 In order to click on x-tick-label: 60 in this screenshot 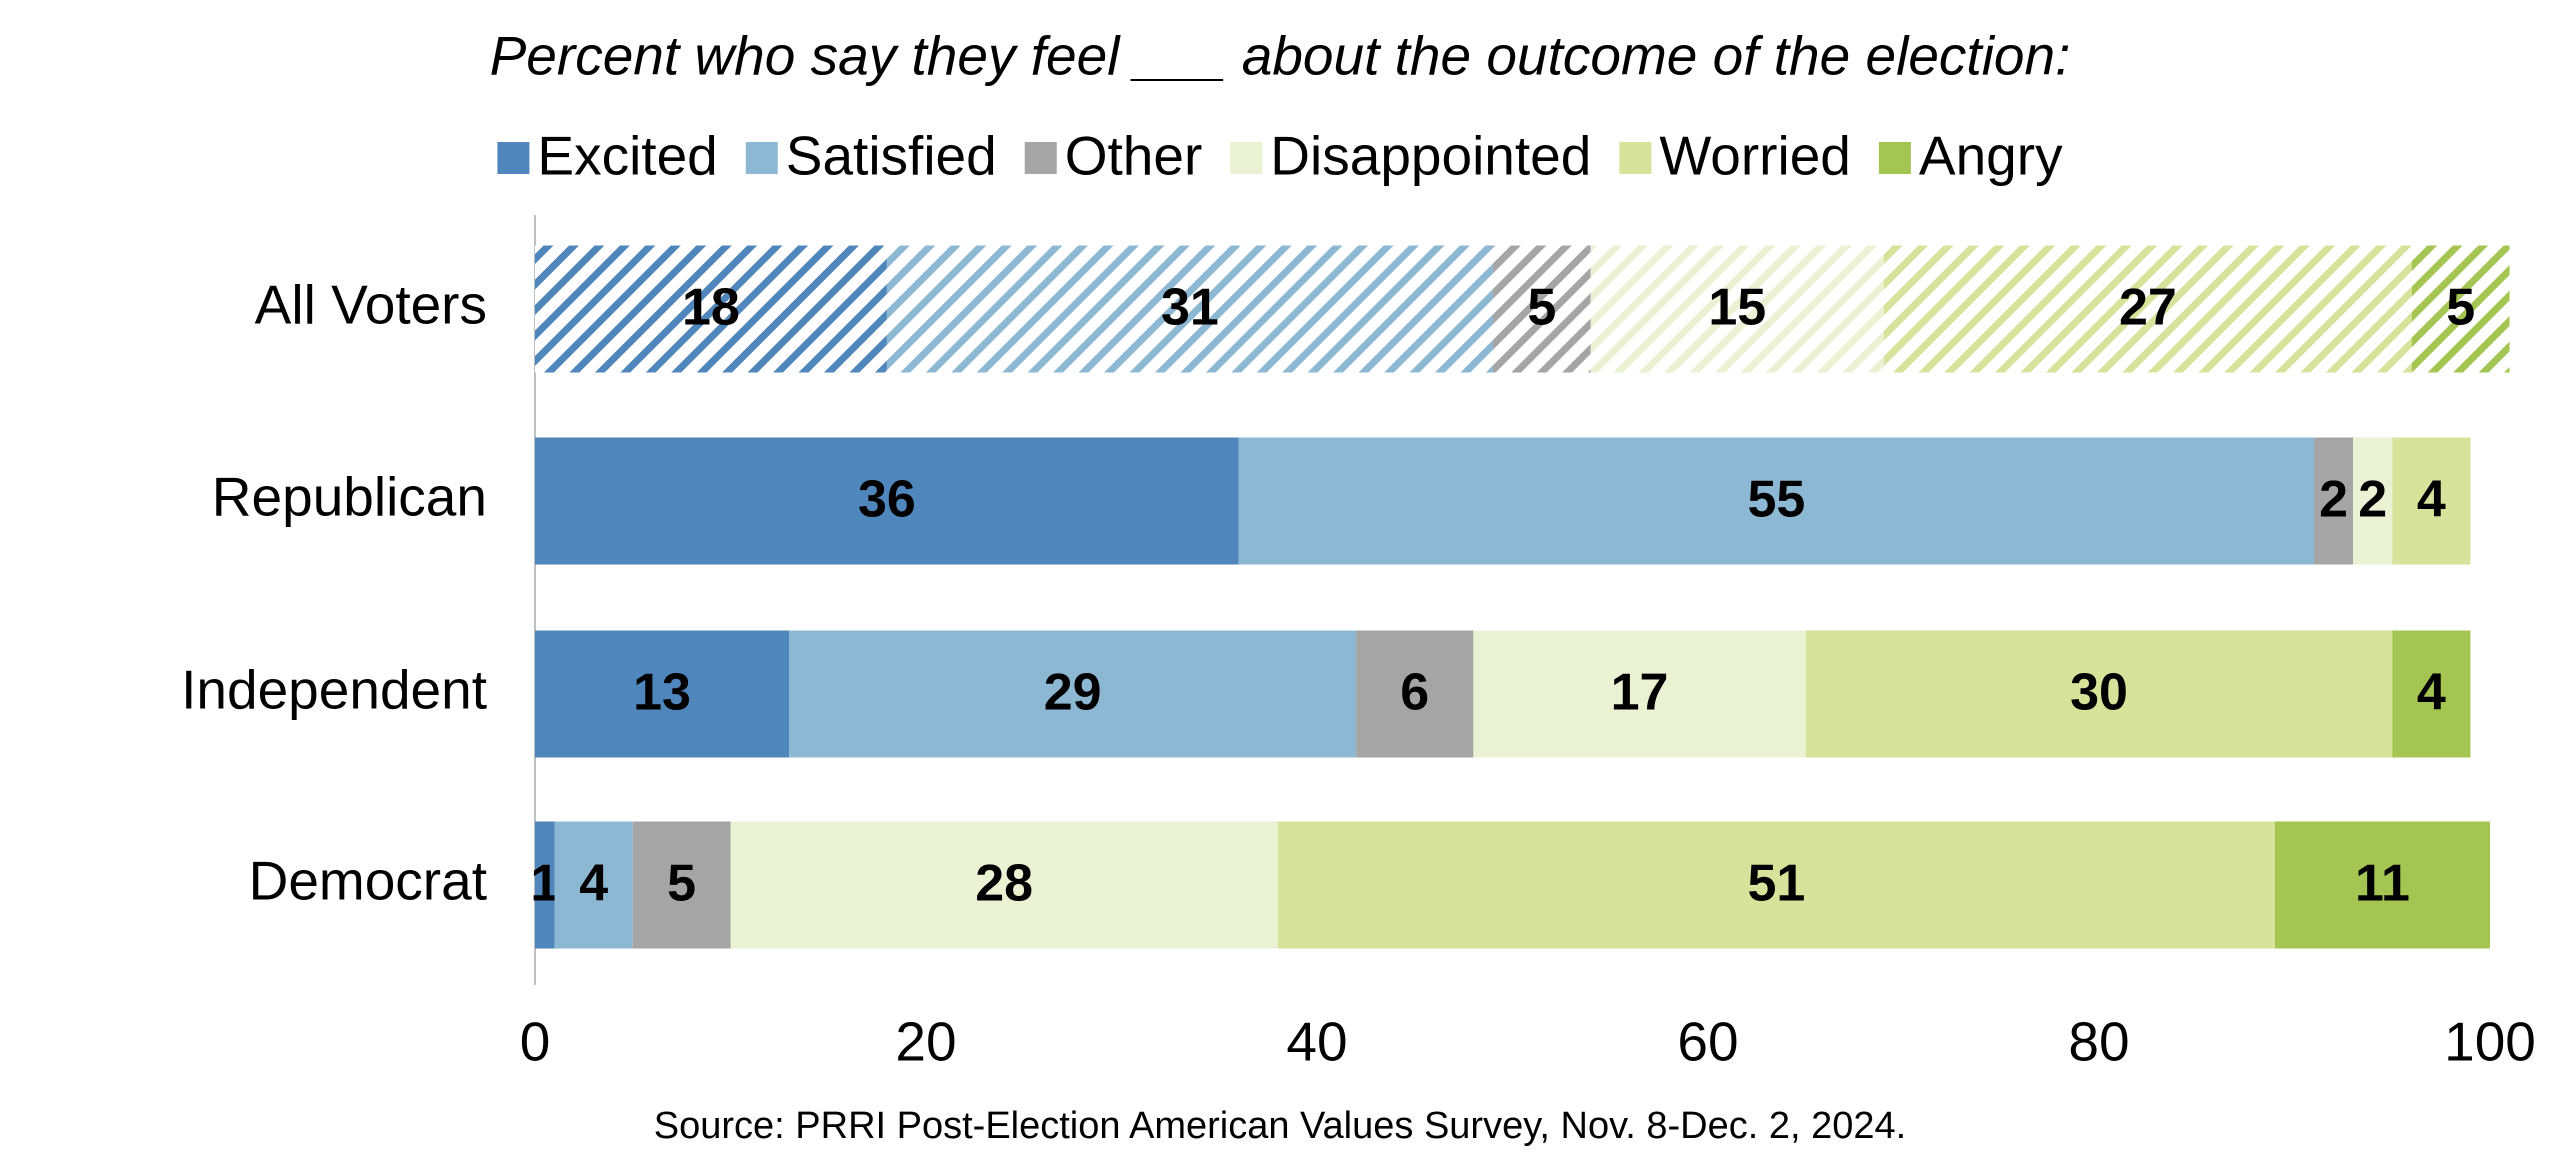, I will do `click(1707, 1042)`.